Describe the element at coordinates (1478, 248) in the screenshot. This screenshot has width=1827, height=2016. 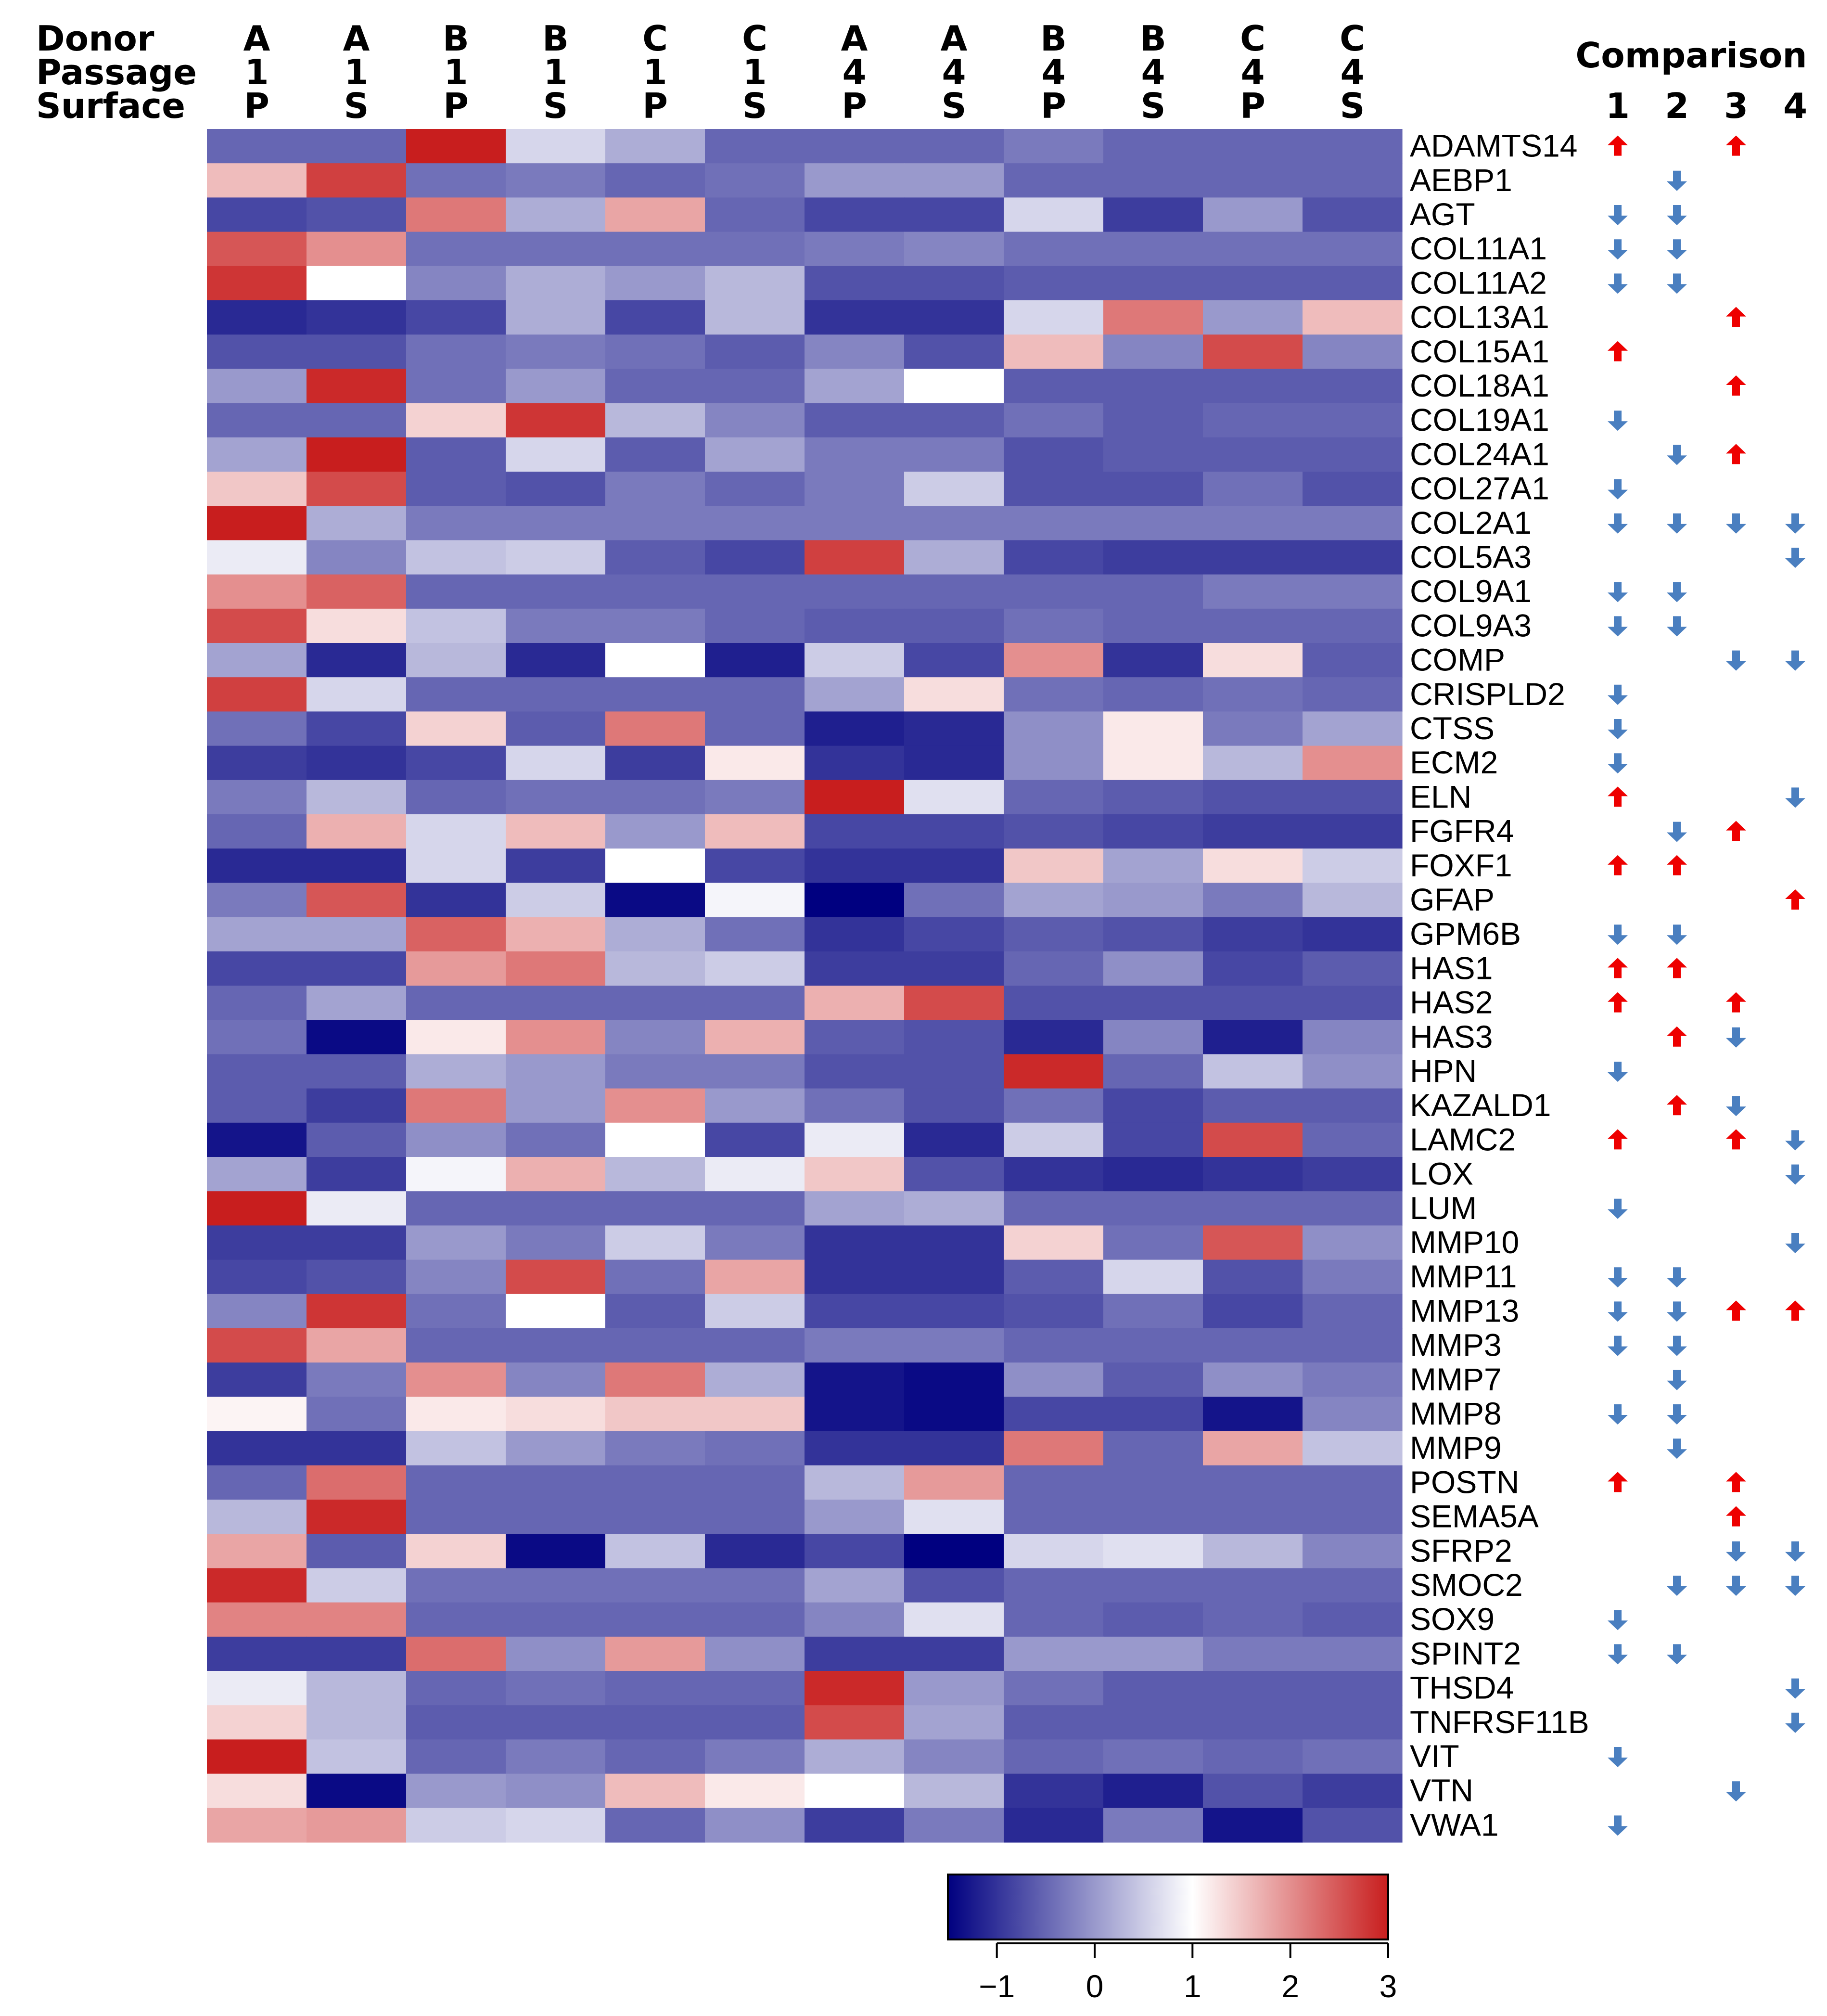
I see `gene-label: COL11A1` at that location.